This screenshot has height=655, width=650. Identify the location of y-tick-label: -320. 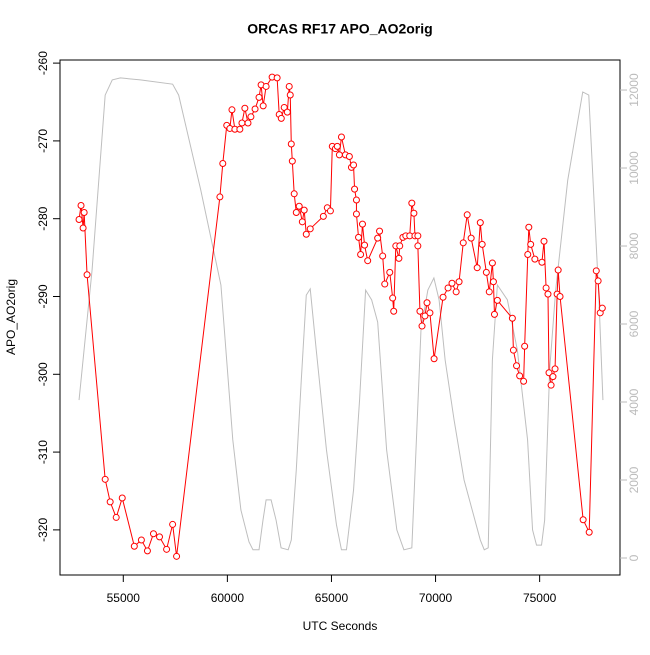
(43, 530).